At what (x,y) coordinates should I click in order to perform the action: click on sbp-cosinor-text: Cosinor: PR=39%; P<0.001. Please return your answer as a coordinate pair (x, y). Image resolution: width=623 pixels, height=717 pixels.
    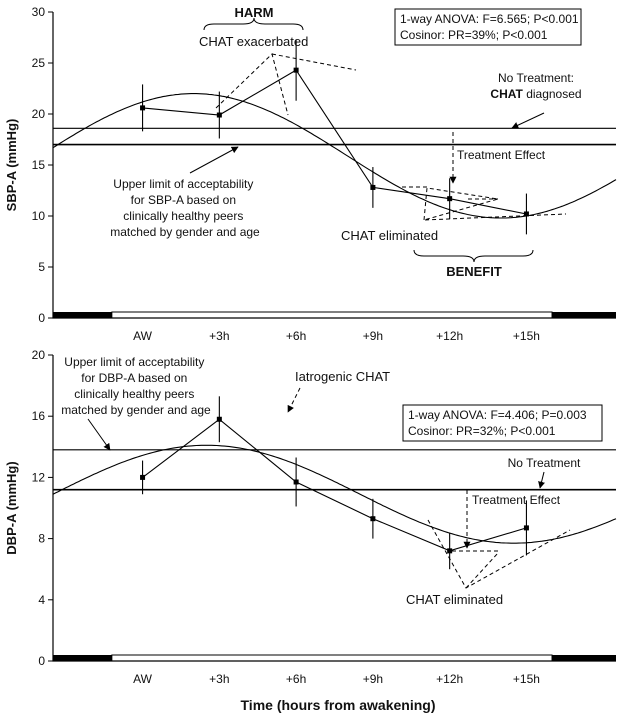
    Looking at the image, I should click on (474, 35).